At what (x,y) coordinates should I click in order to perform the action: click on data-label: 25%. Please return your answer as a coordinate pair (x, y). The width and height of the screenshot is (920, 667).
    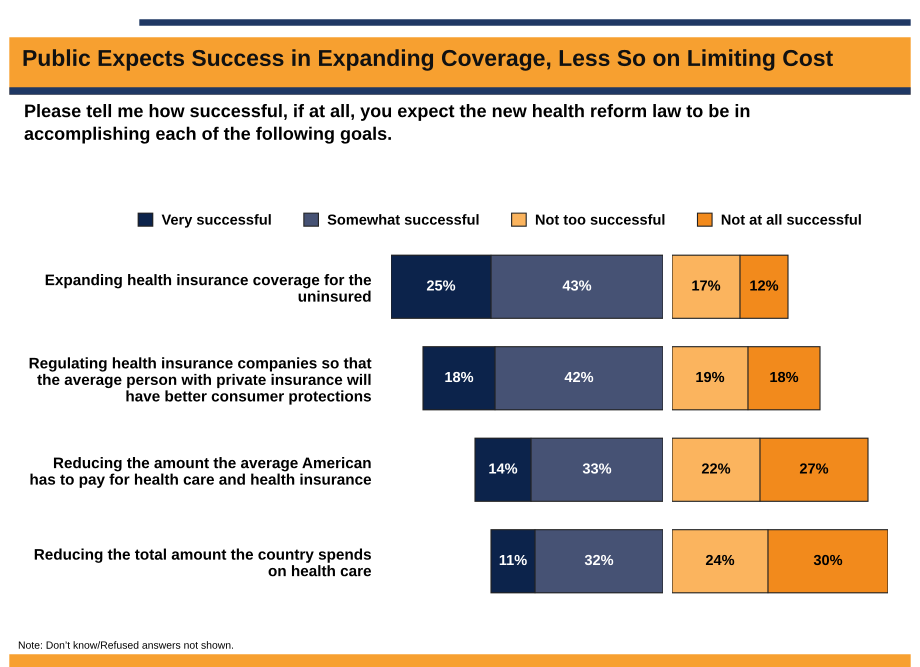
    Looking at the image, I should click on (441, 285).